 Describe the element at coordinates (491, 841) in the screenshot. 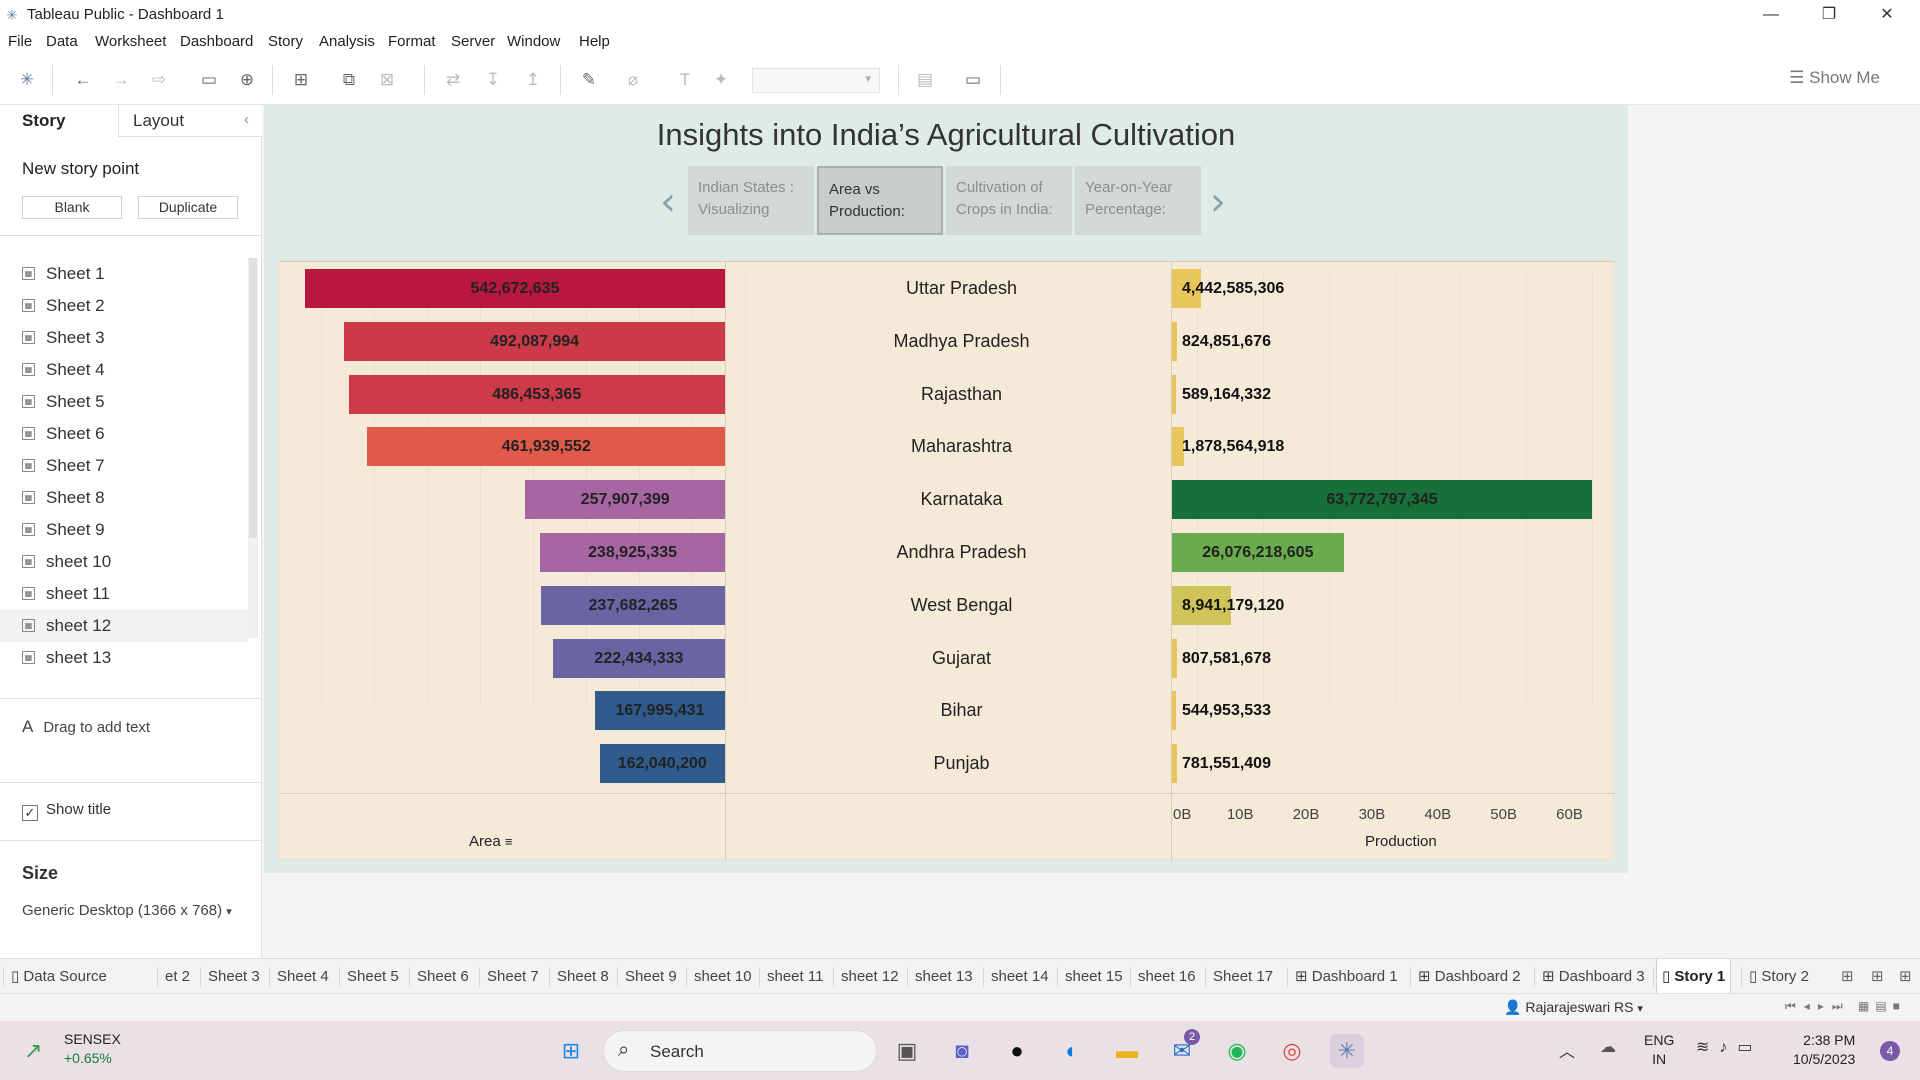

I see `area-axis-title: Area ≡` at that location.